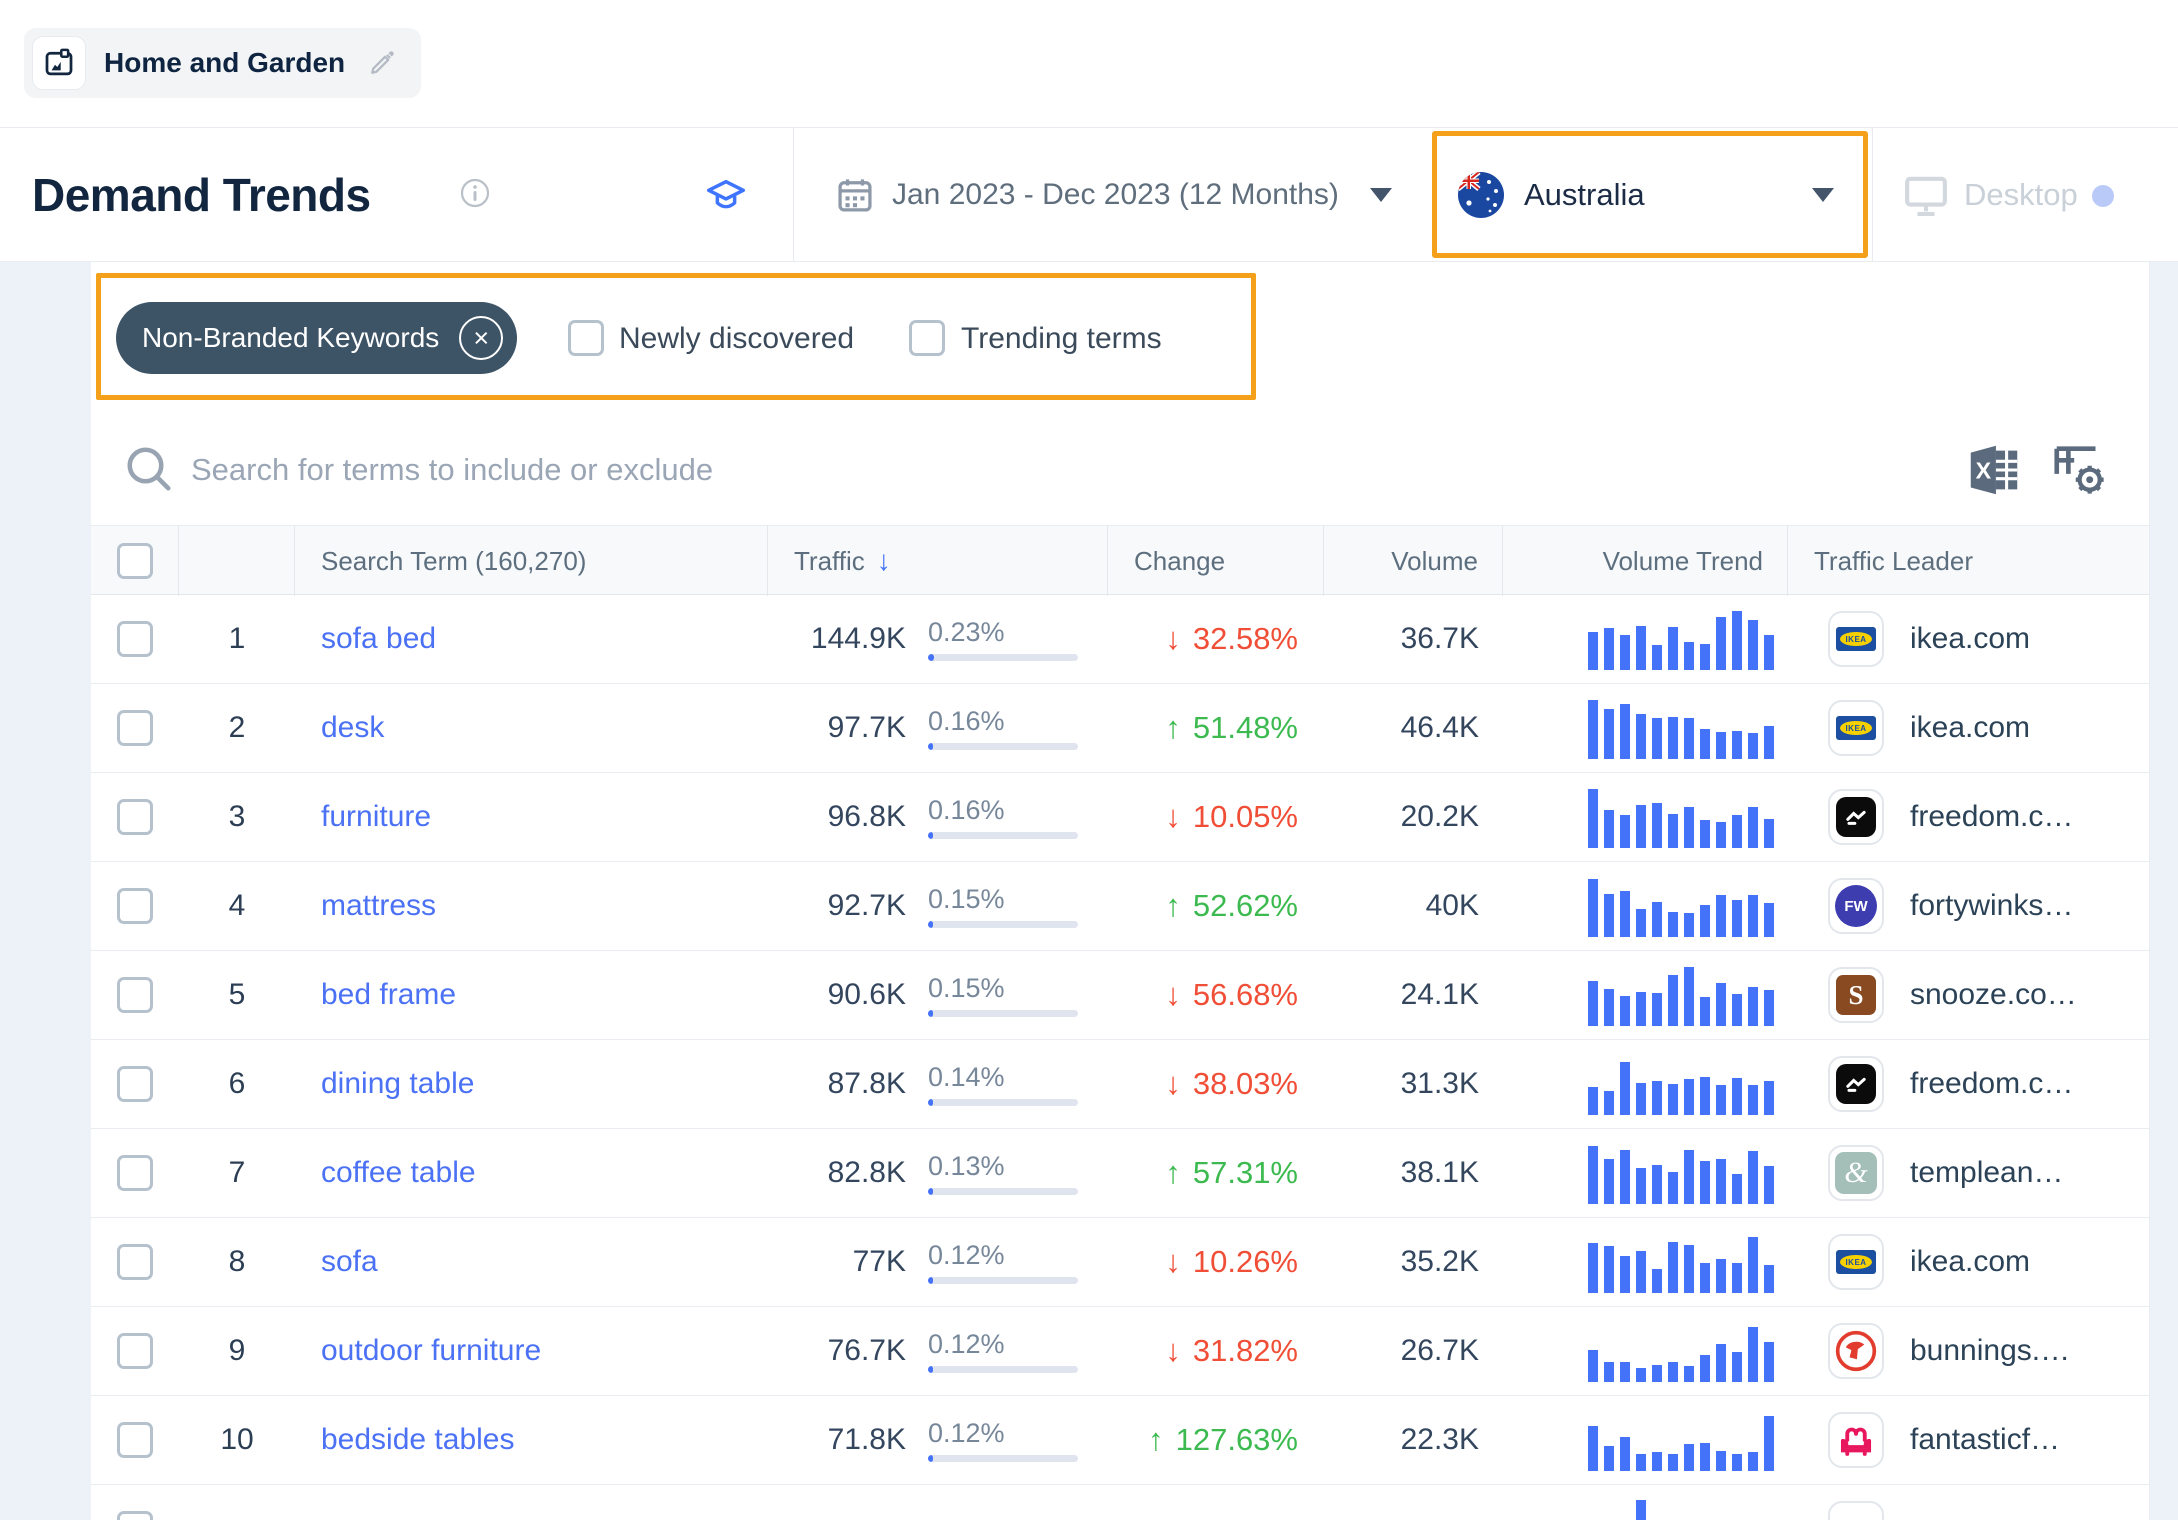  Describe the element at coordinates (726, 197) in the screenshot. I see `education-cap-icon` at that location.